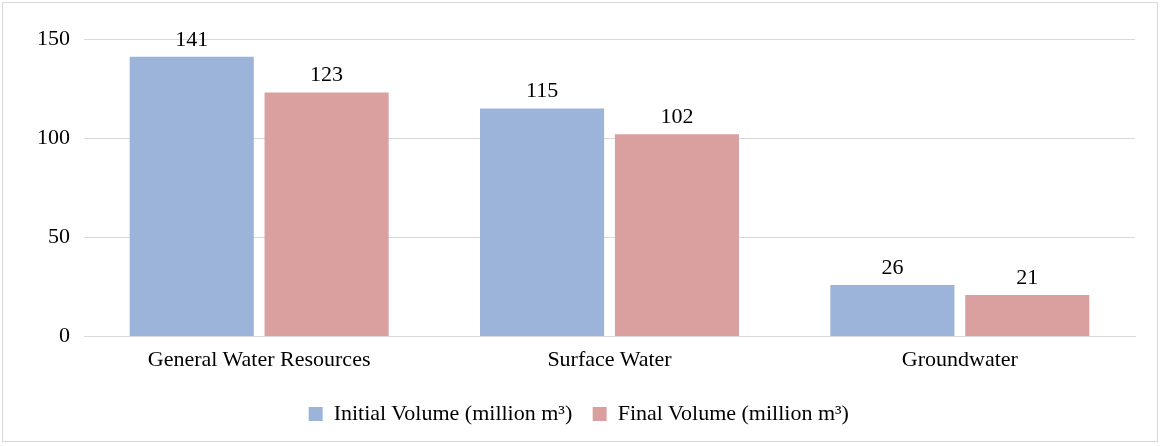 The image size is (1162, 446). Describe the element at coordinates (53, 37) in the screenshot. I see `y-tick-label: 150` at that location.